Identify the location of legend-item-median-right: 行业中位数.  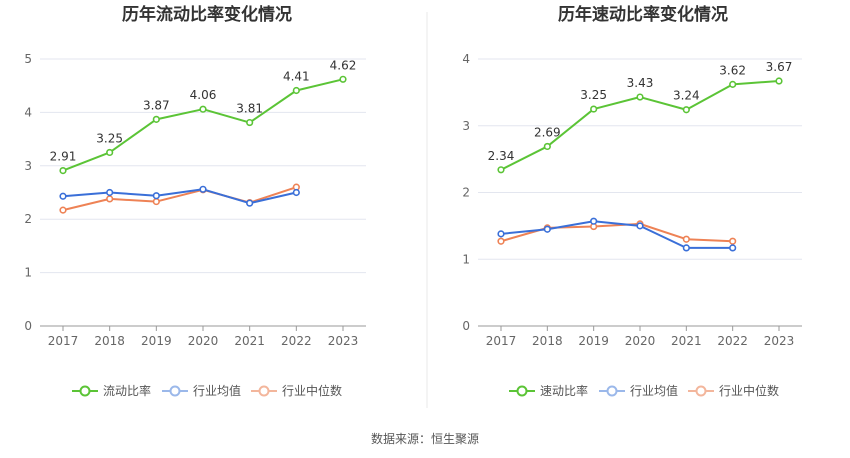
(733, 390).